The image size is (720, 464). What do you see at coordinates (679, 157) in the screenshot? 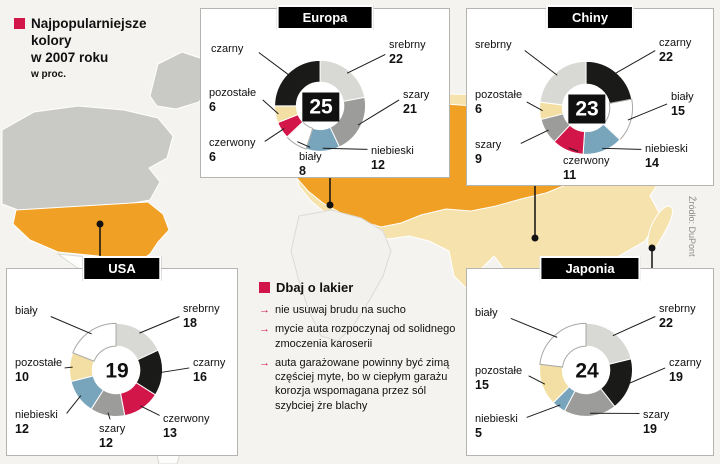
I see `chart-label-niebieski: niebieski 14` at bounding box center [679, 157].